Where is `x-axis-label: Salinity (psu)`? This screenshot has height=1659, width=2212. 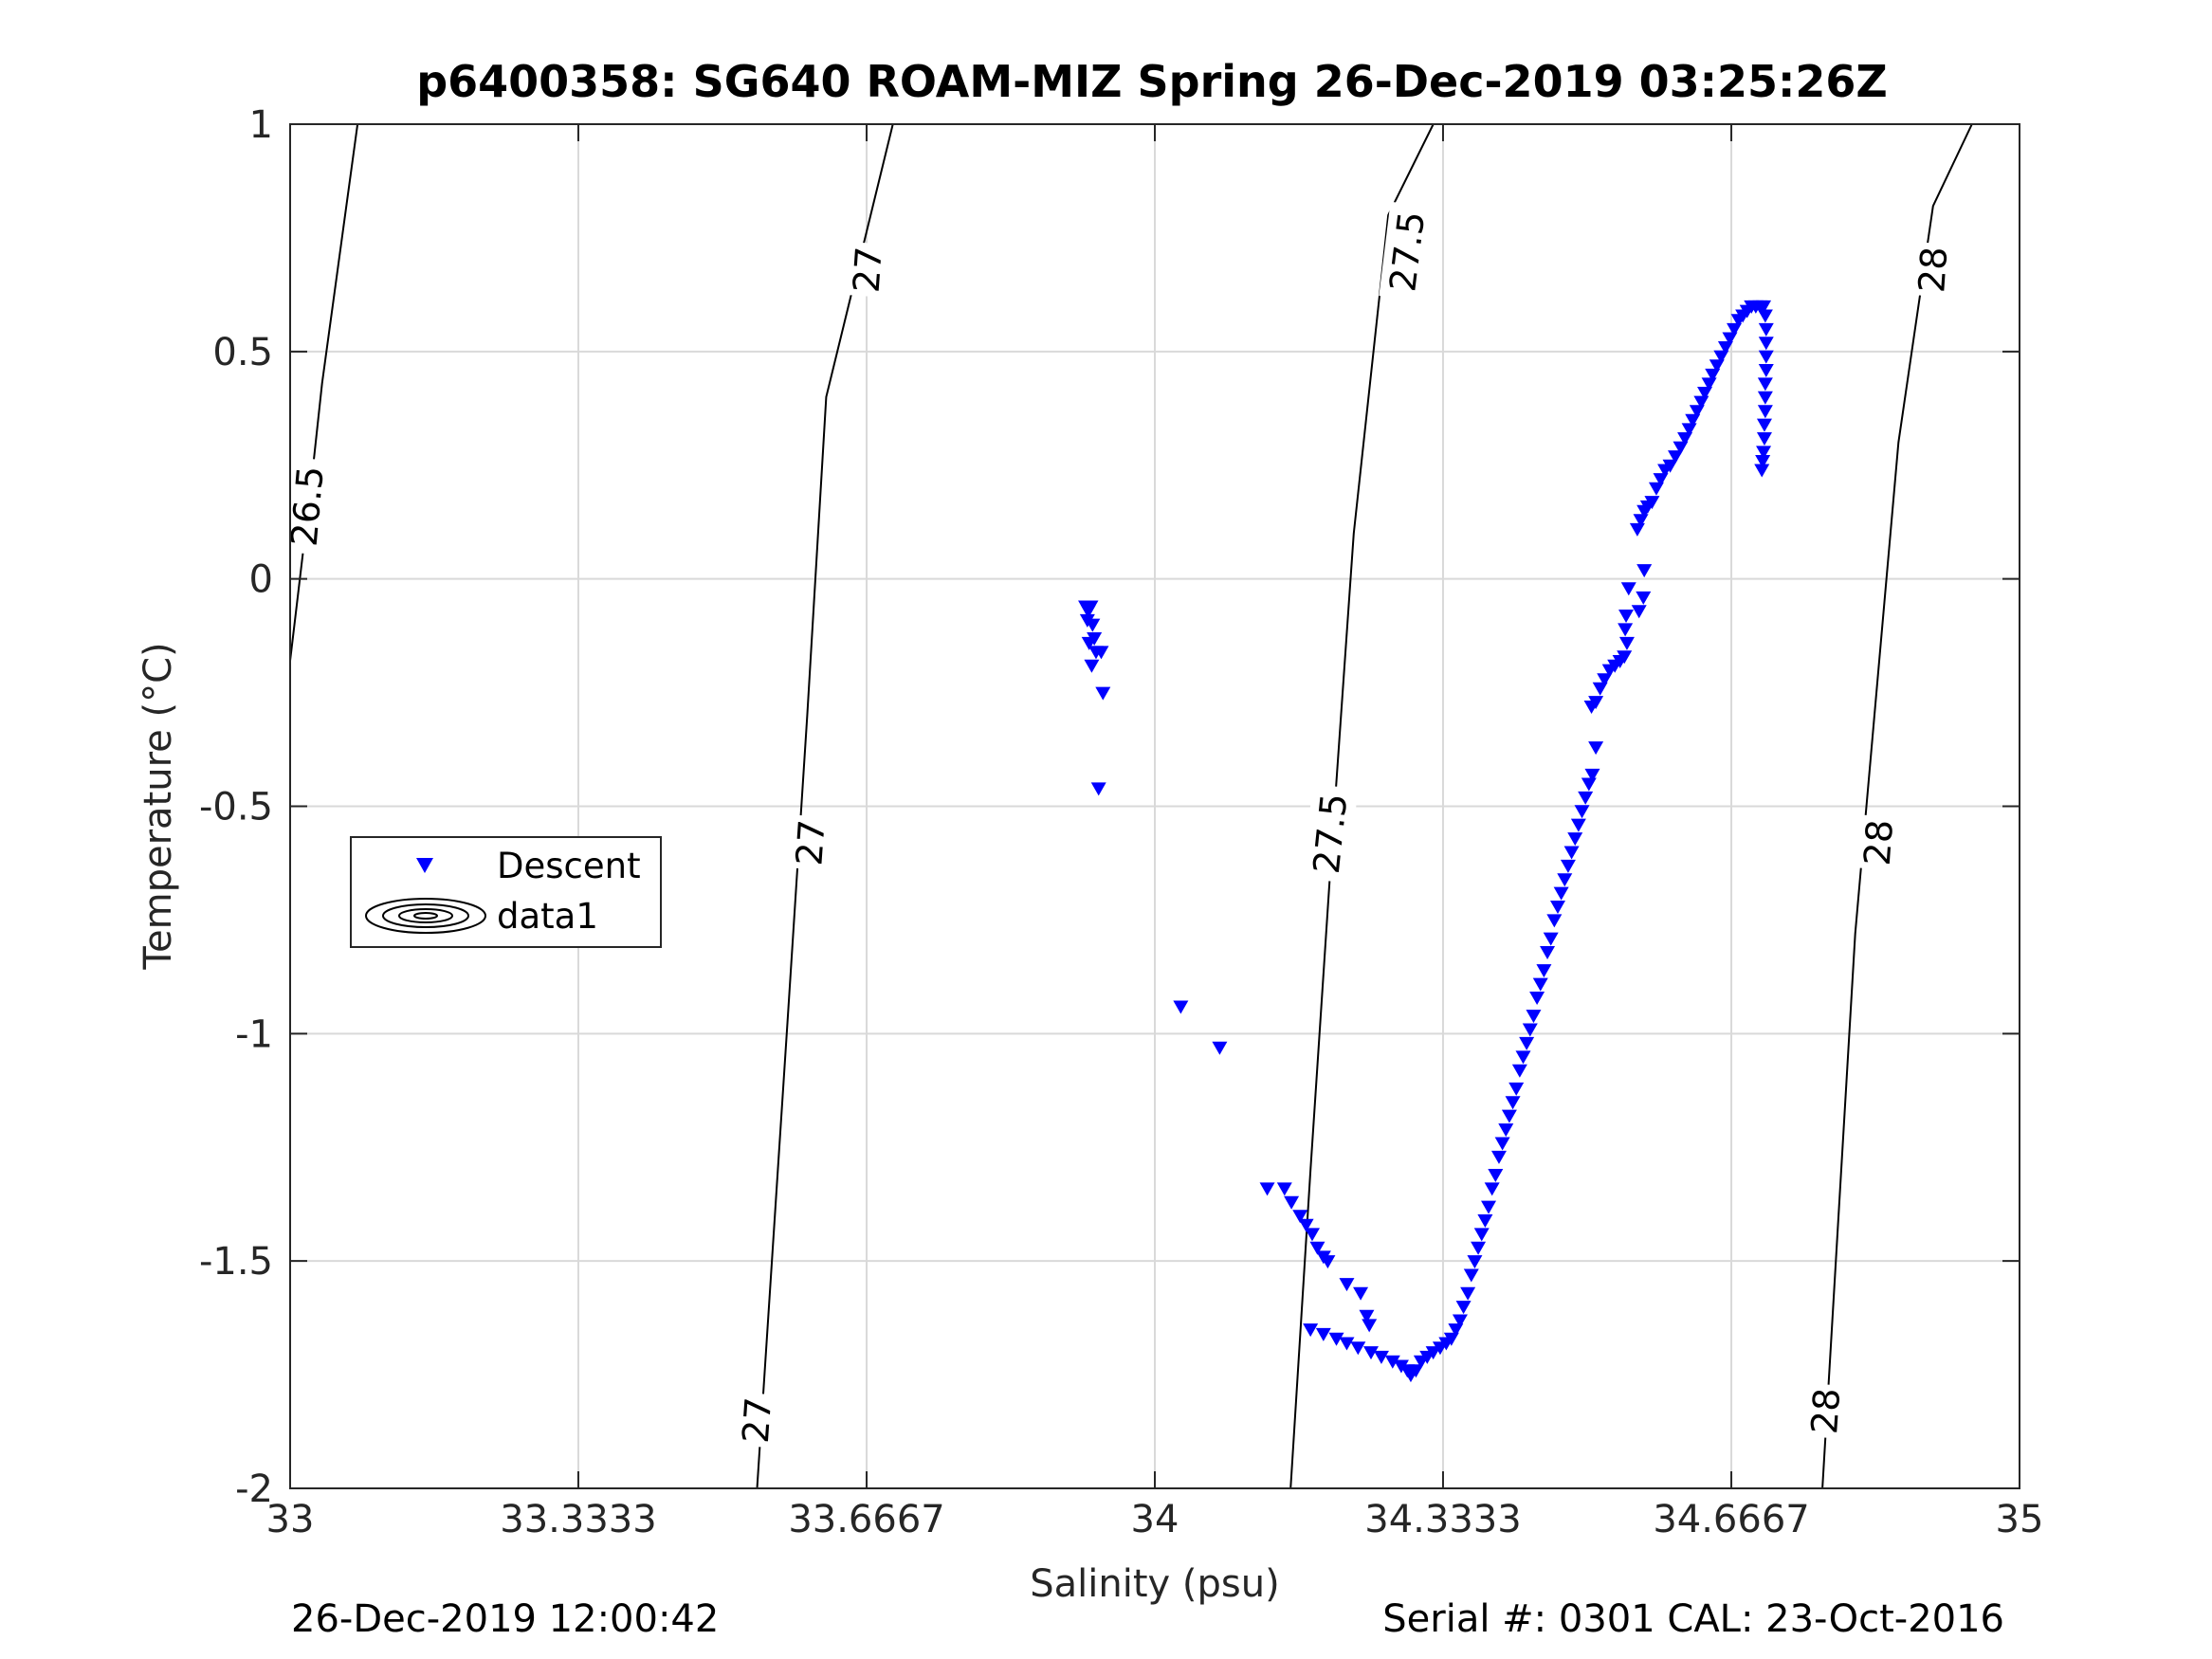 x-axis-label: Salinity (psu) is located at coordinates (1154, 1584).